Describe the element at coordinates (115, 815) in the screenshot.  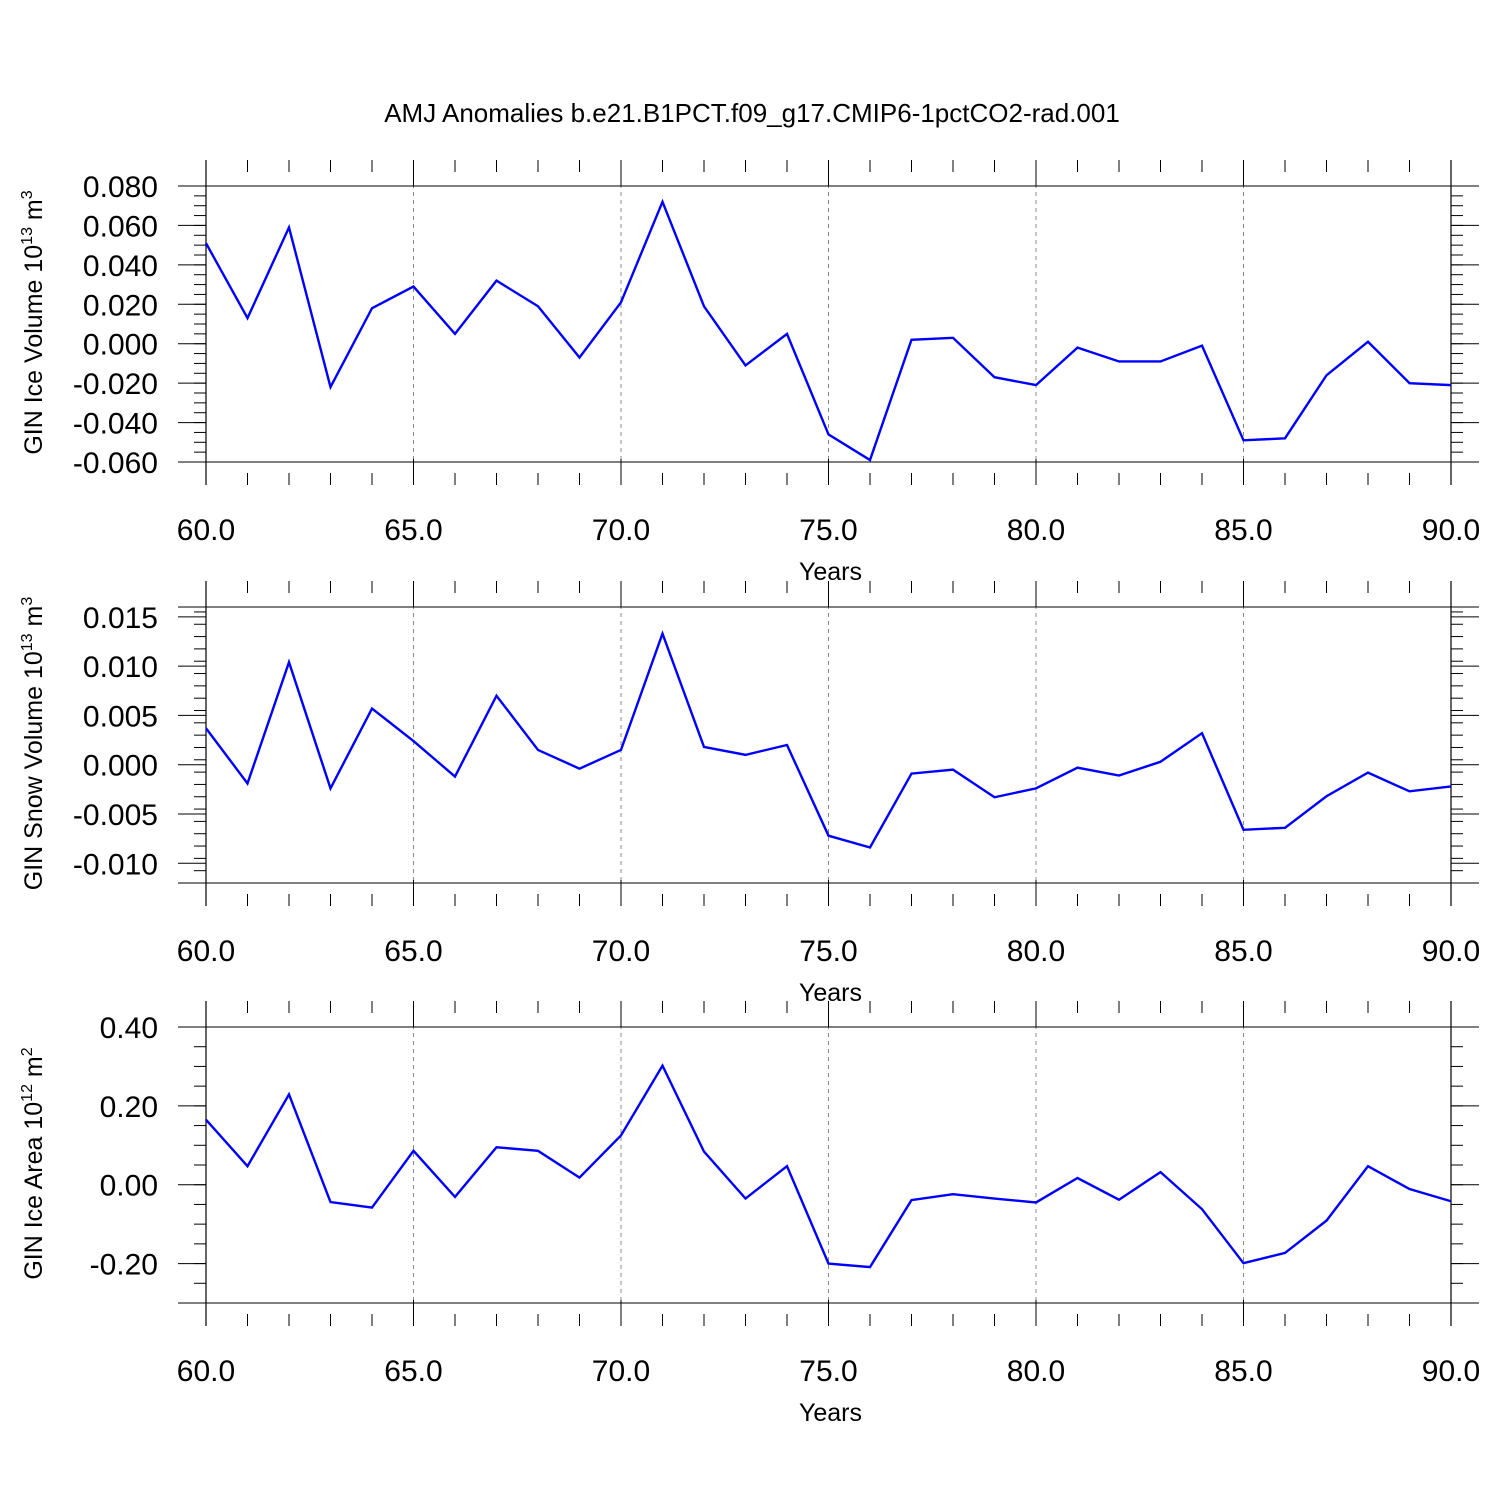
I see `y-tick-label: -0.005` at that location.